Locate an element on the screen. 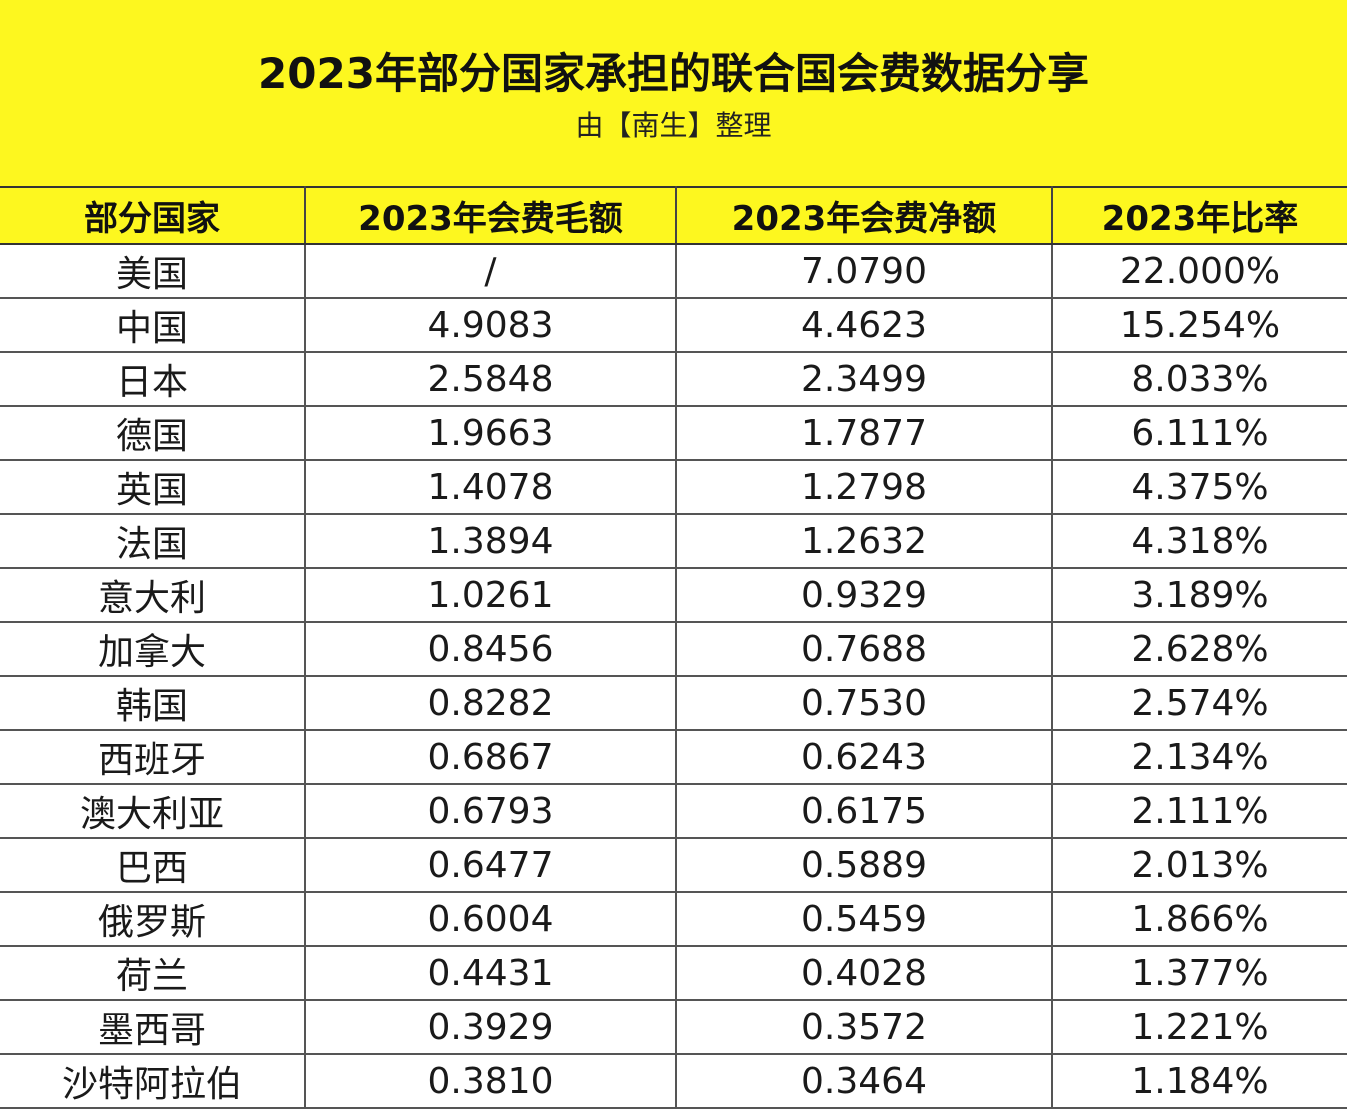  cell-gross: 0.4431 is located at coordinates (491, 973).